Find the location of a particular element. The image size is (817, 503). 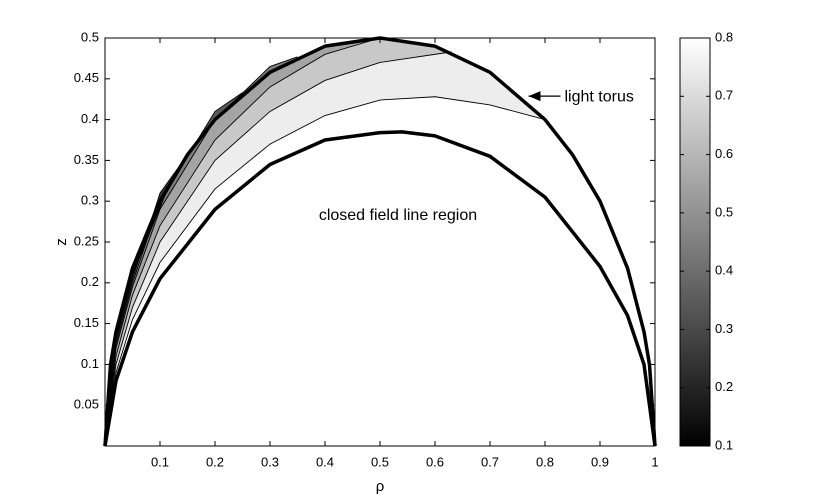

y-tick-label: 0.35 is located at coordinates (86, 159).